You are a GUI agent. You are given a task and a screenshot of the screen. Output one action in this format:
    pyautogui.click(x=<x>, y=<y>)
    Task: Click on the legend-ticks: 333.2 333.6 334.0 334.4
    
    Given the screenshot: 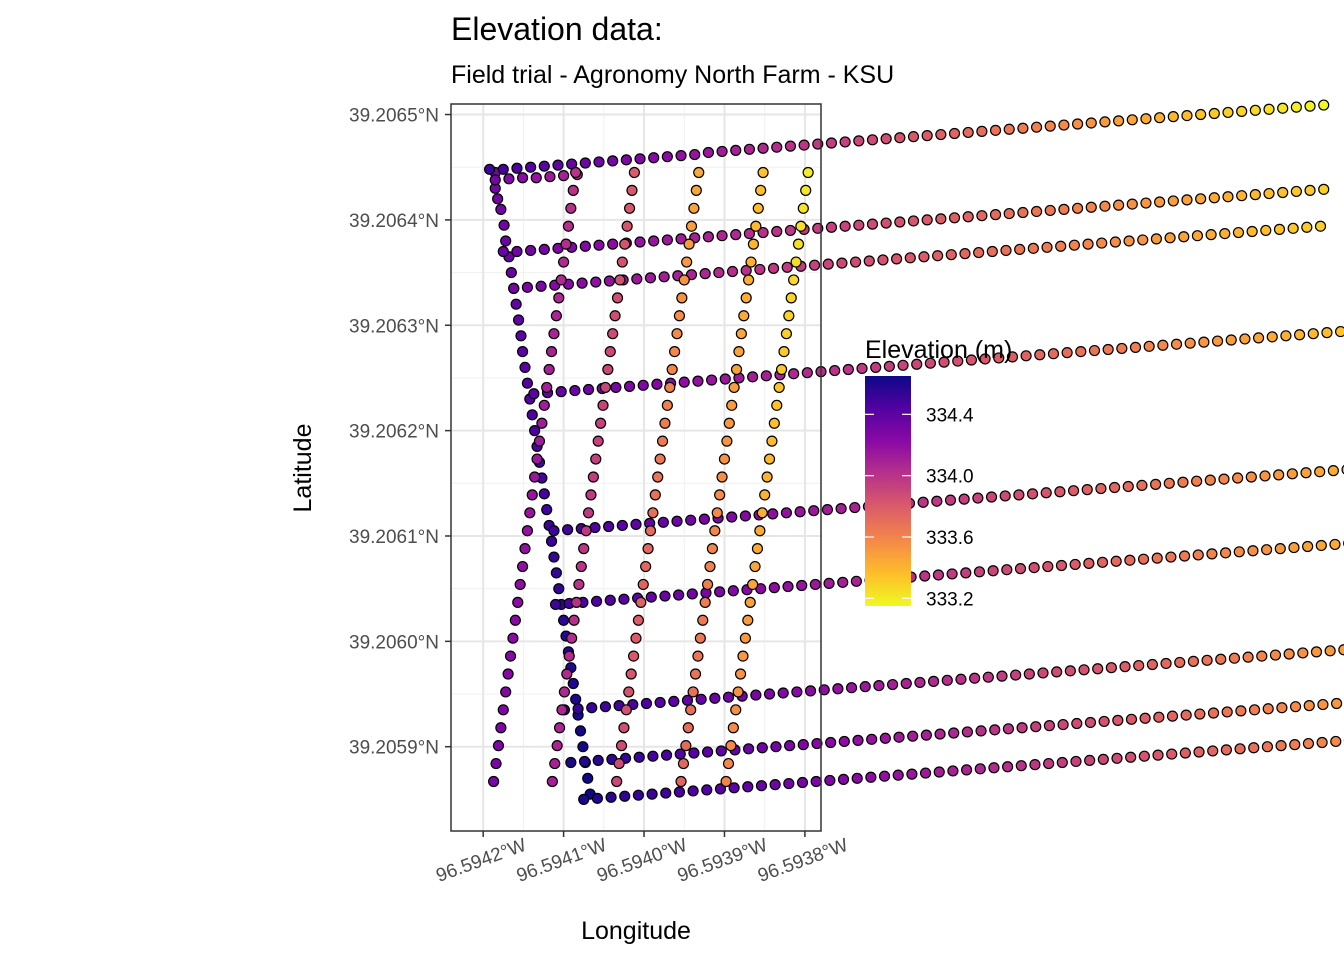 What is the action you would take?
    pyautogui.click(x=919, y=507)
    